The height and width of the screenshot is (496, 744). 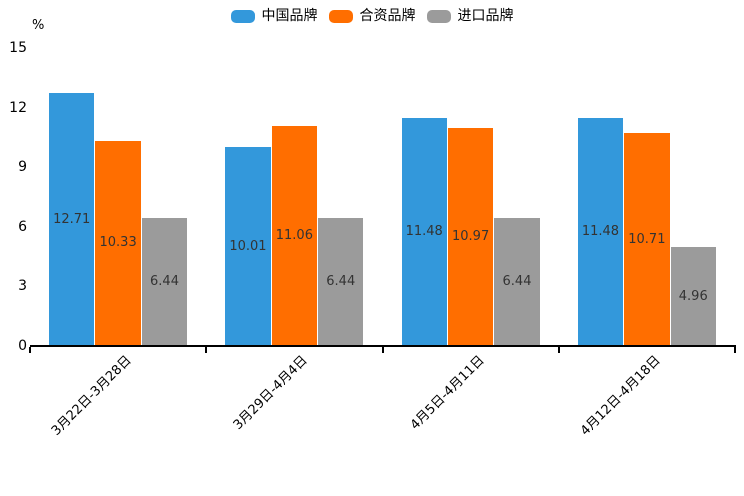 I want to click on legend-item-label: 中国品牌, so click(x=289, y=16).